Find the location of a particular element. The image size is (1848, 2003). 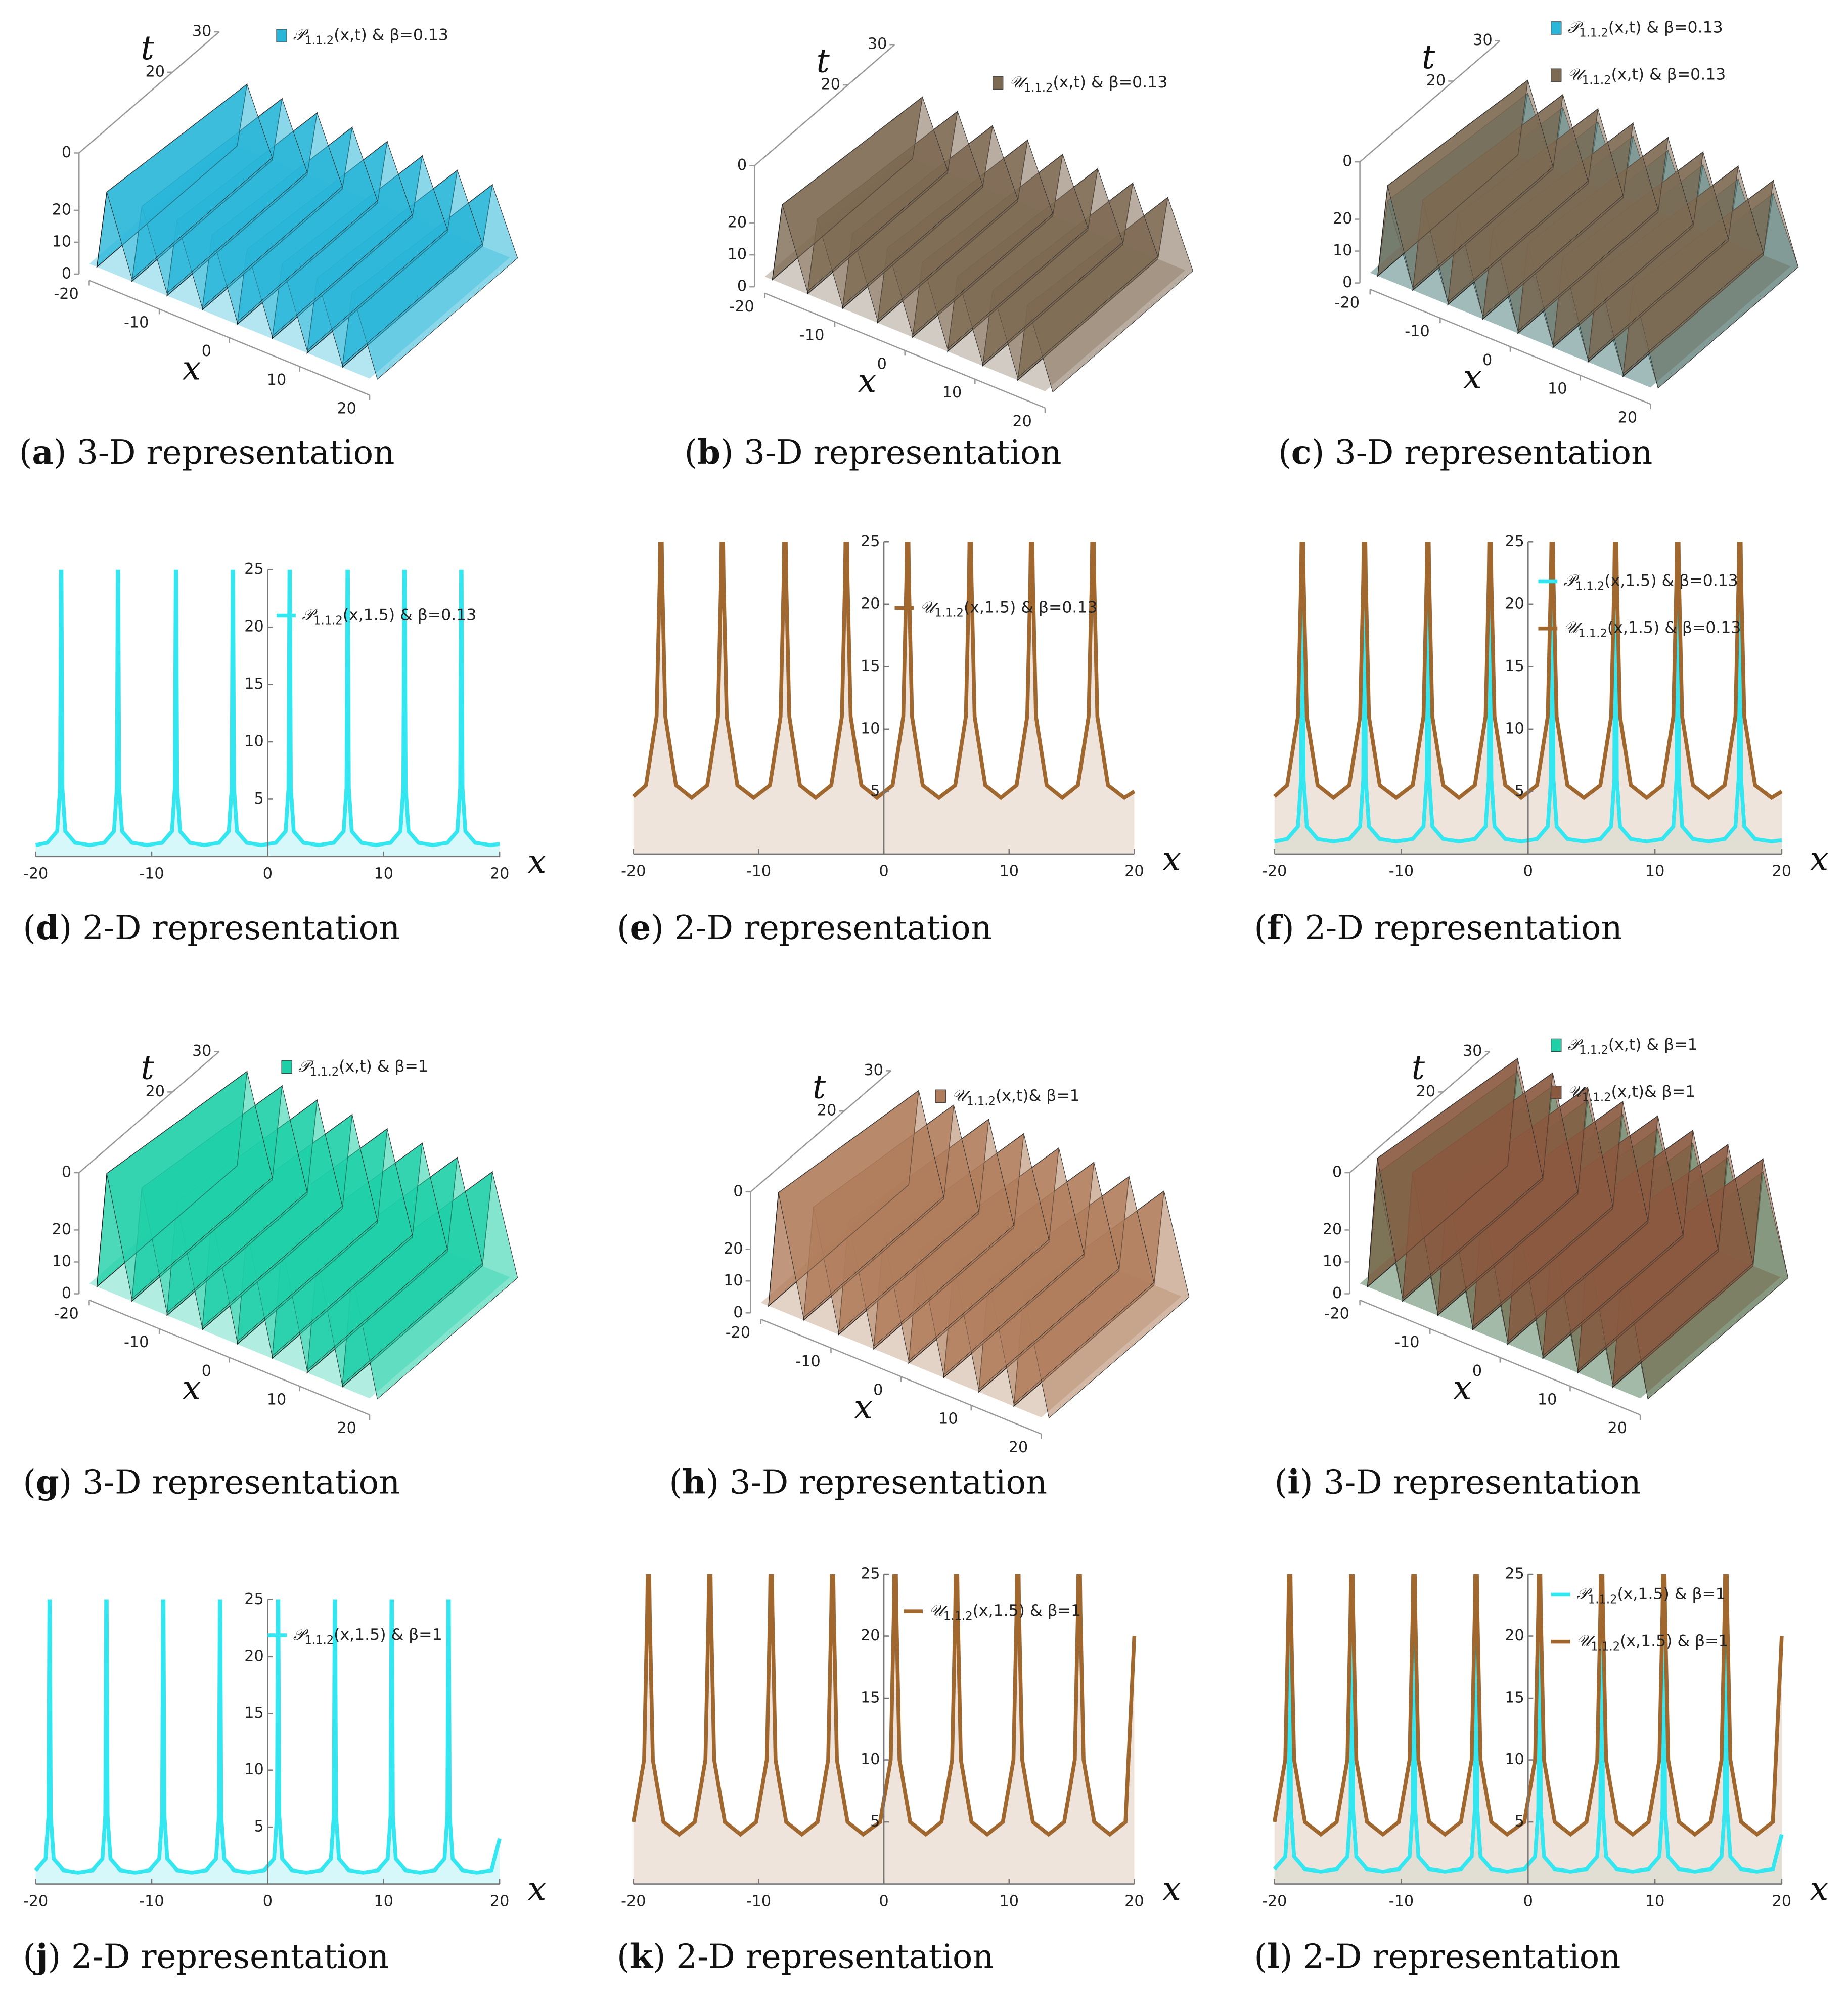

y-tick-label: 20 is located at coordinates (870, 1635).